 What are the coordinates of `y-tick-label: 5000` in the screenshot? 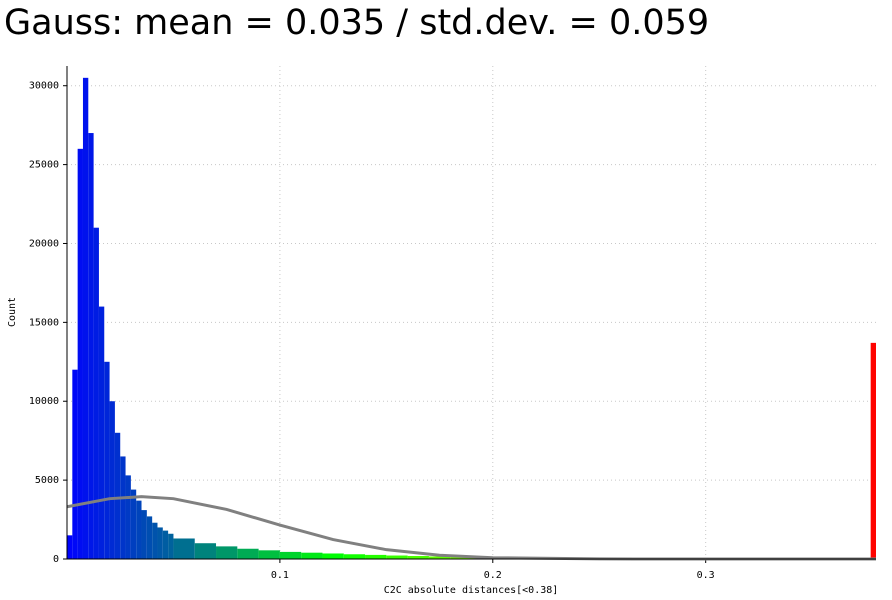 It's located at (47, 480).